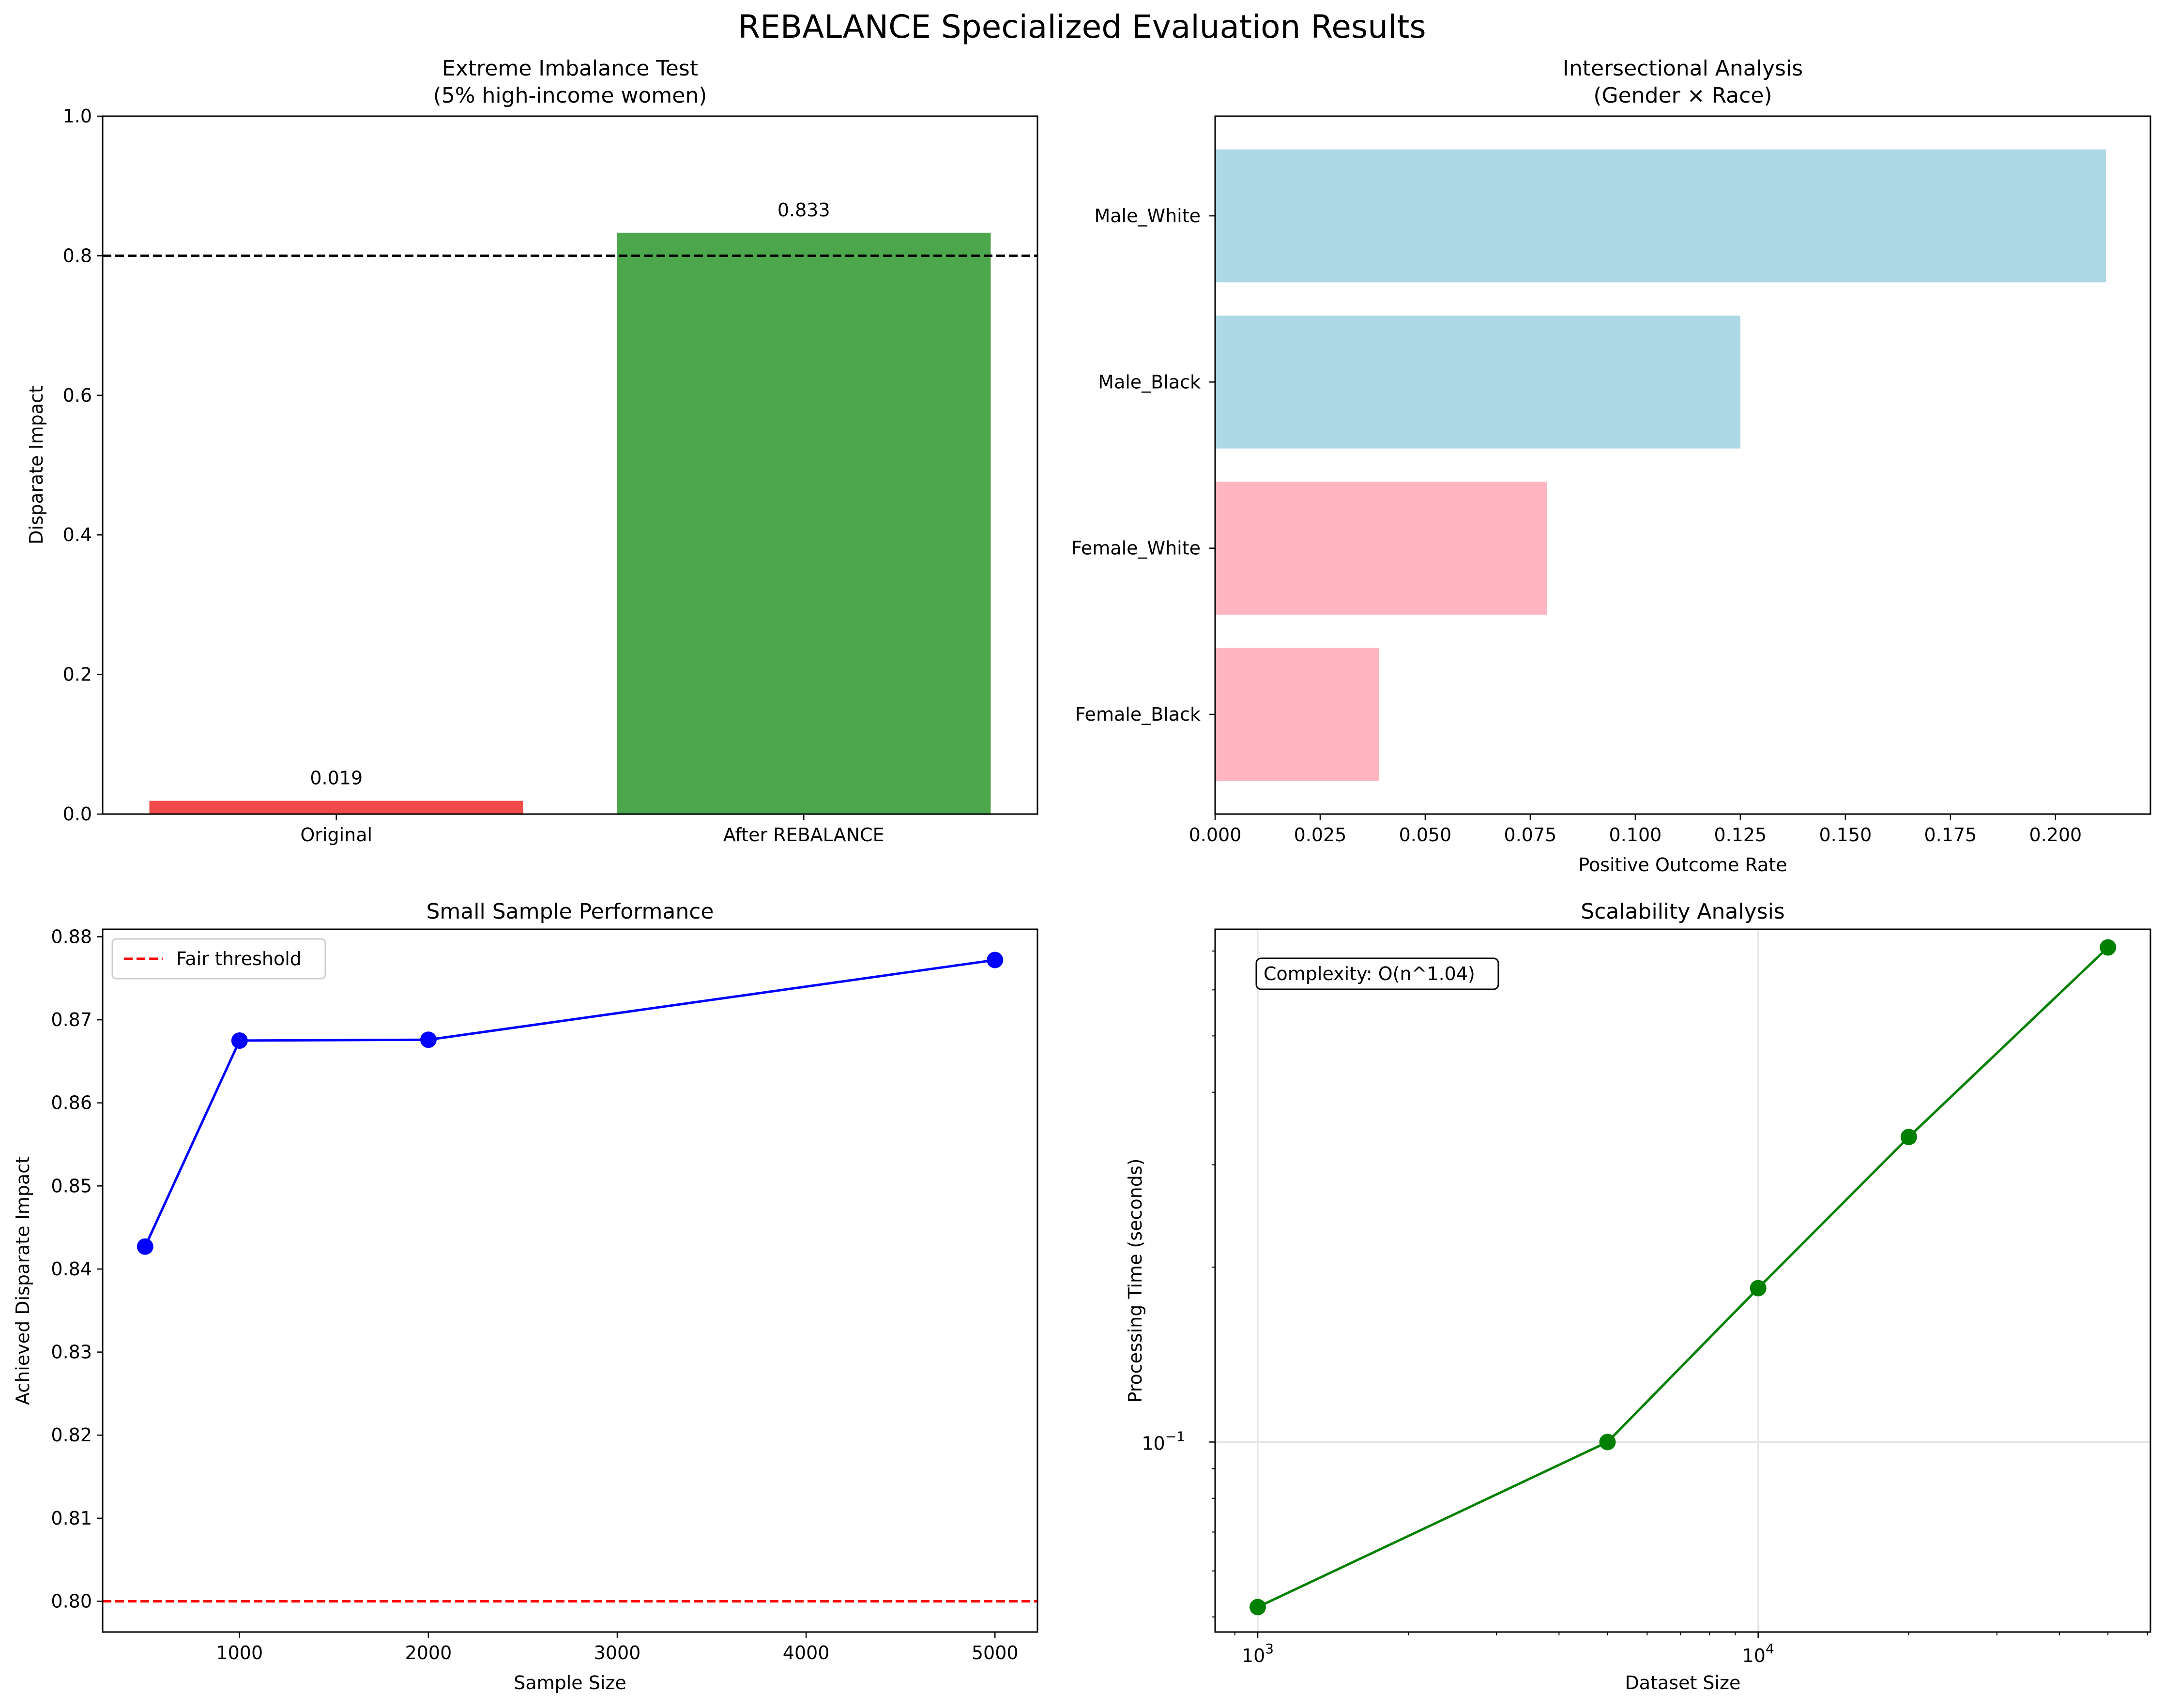 This screenshot has width=2164, height=1708. I want to click on x-tick-label: 0.175, so click(1951, 835).